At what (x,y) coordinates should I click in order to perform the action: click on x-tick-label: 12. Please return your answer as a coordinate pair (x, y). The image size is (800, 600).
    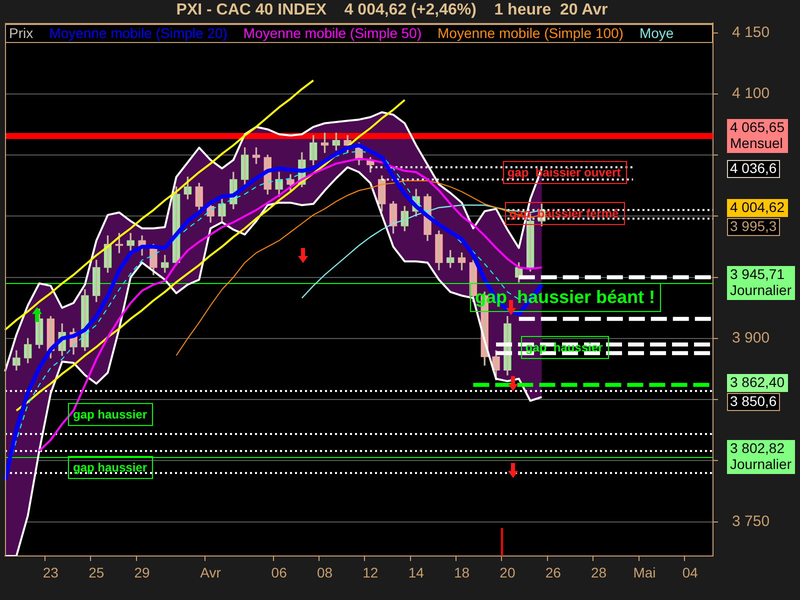
    Looking at the image, I should click on (370, 572).